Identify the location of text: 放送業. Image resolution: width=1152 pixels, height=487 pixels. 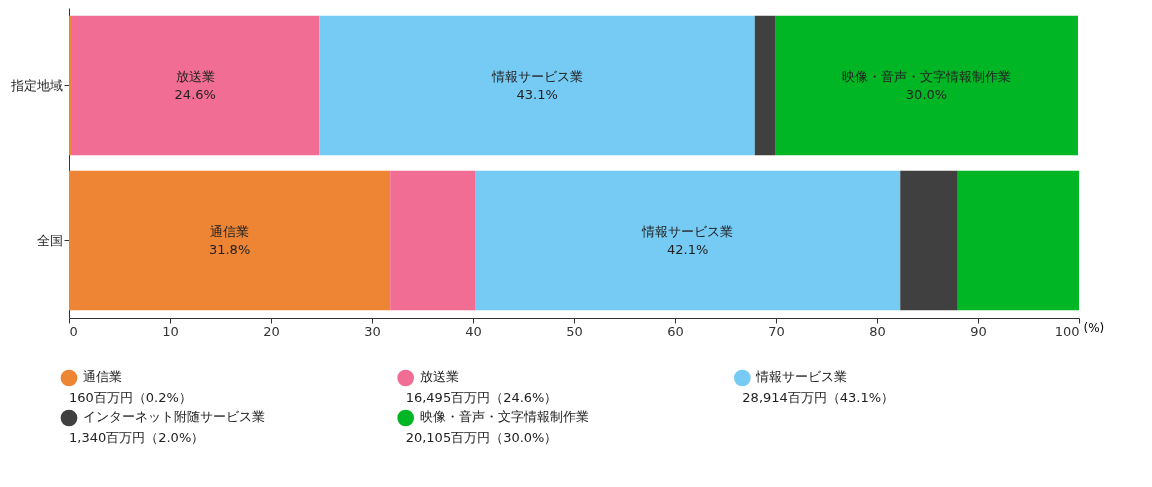
(195, 76).